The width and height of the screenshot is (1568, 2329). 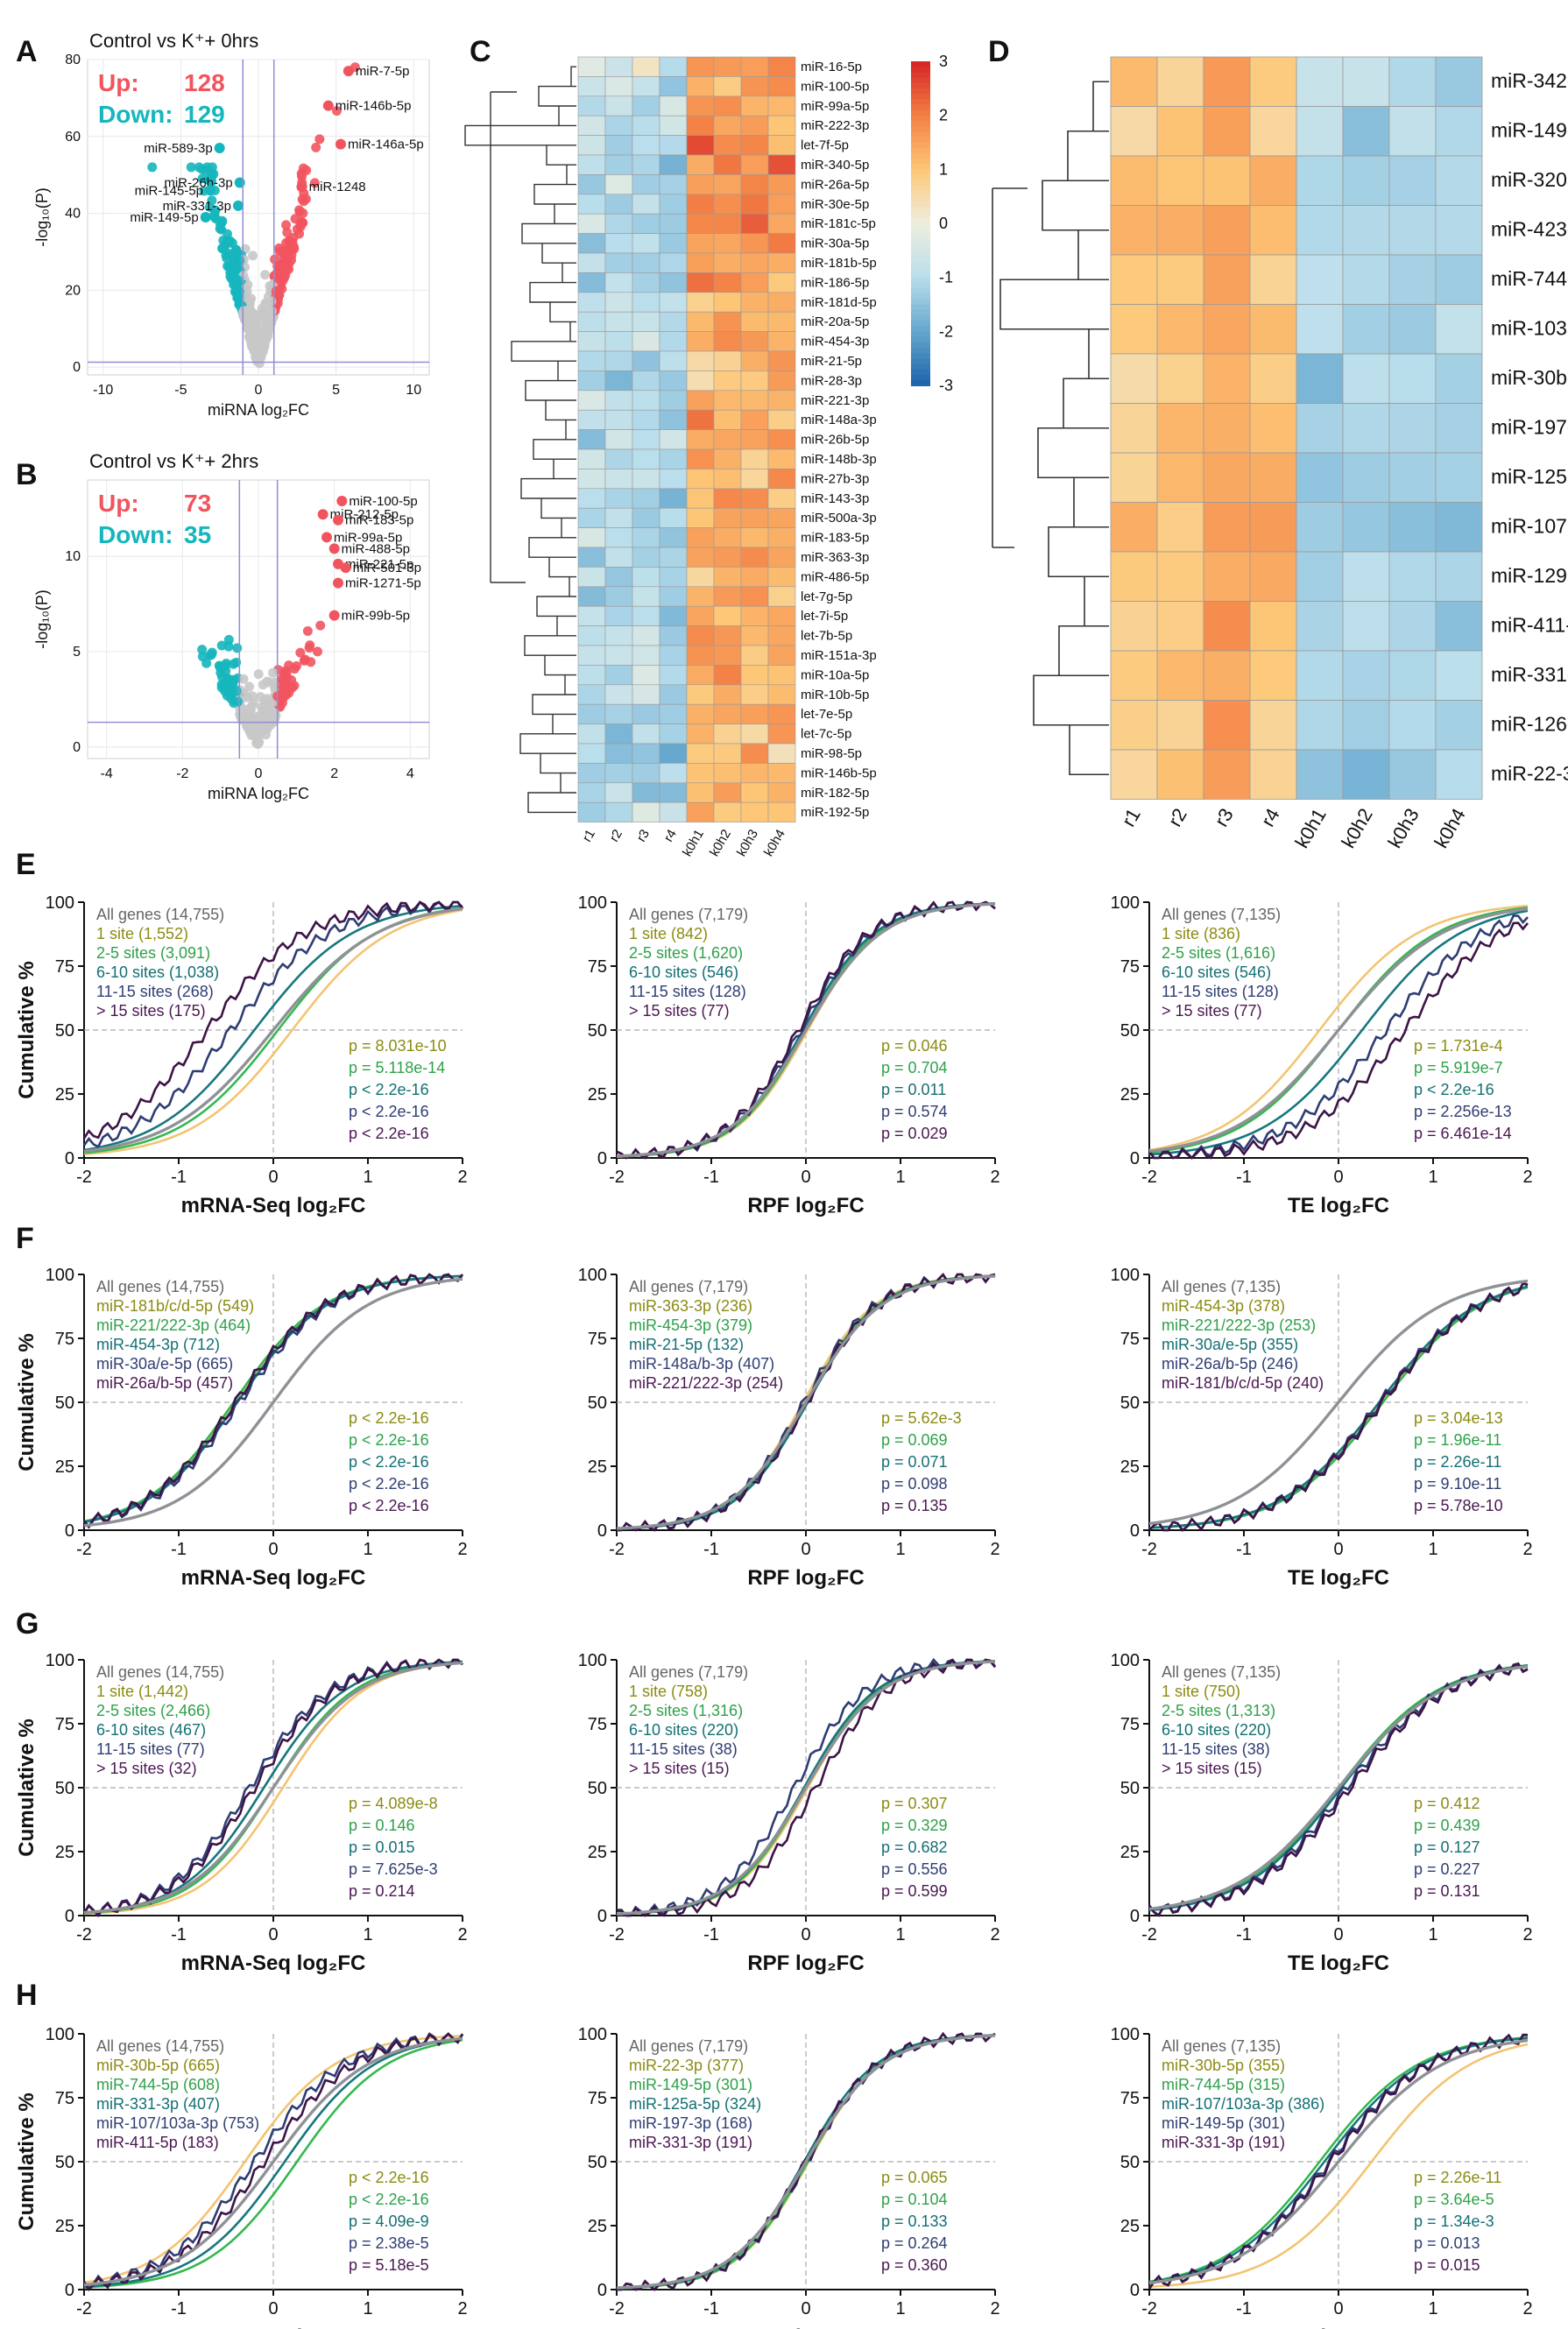 I want to click on legend-entry: miR-363-3p (236), so click(x=690, y=1306).